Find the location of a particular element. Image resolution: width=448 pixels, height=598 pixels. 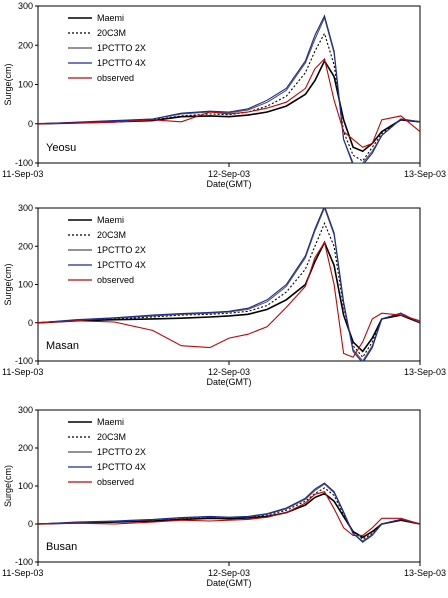

series-line-20c3m is located at coordinates (229, 513).